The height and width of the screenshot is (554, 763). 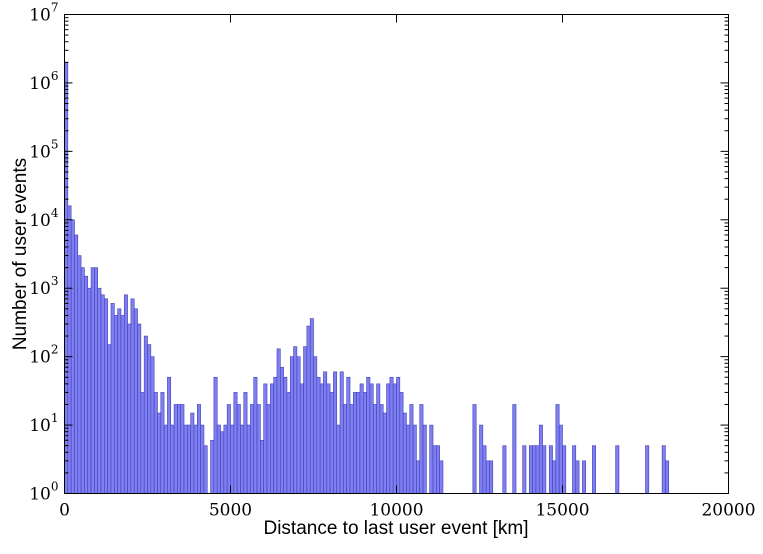 I want to click on y-tick-label: 10⁶, so click(x=43, y=81).